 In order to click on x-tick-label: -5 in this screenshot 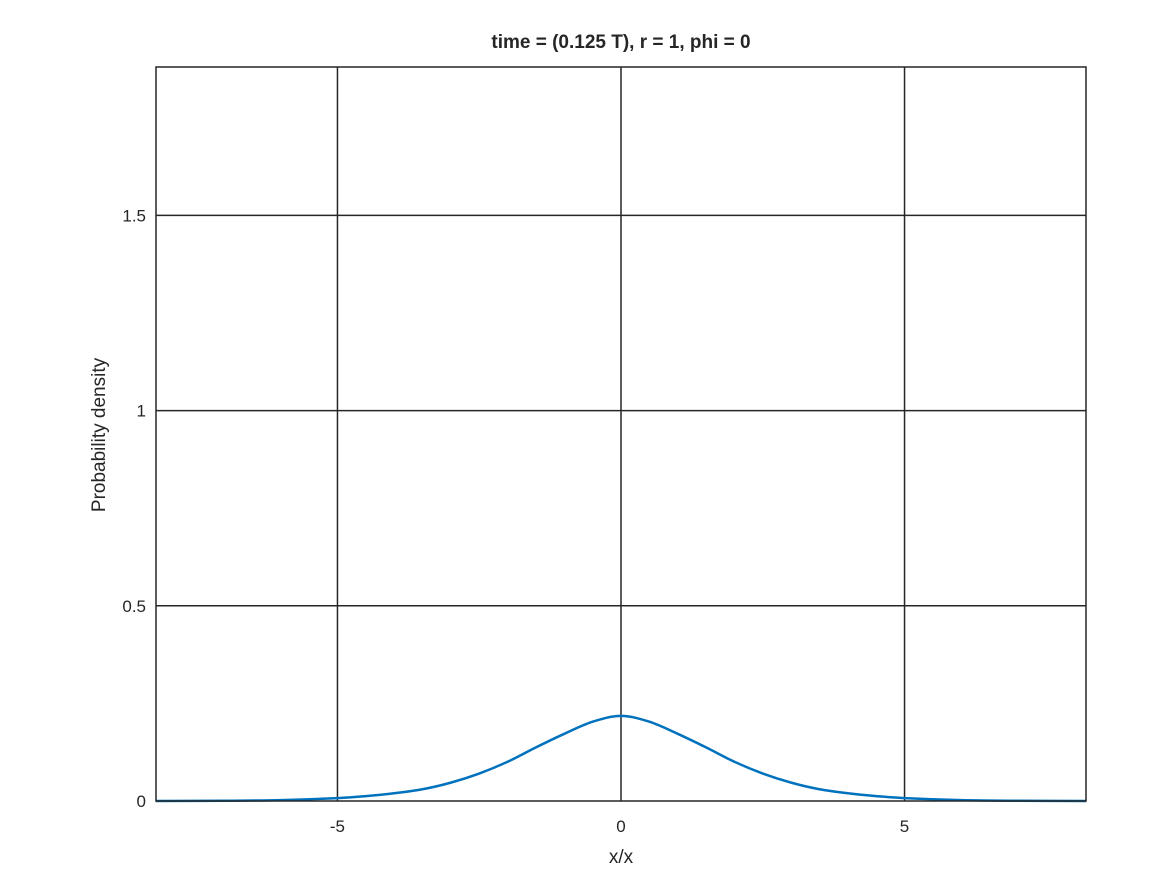, I will do `click(337, 826)`.